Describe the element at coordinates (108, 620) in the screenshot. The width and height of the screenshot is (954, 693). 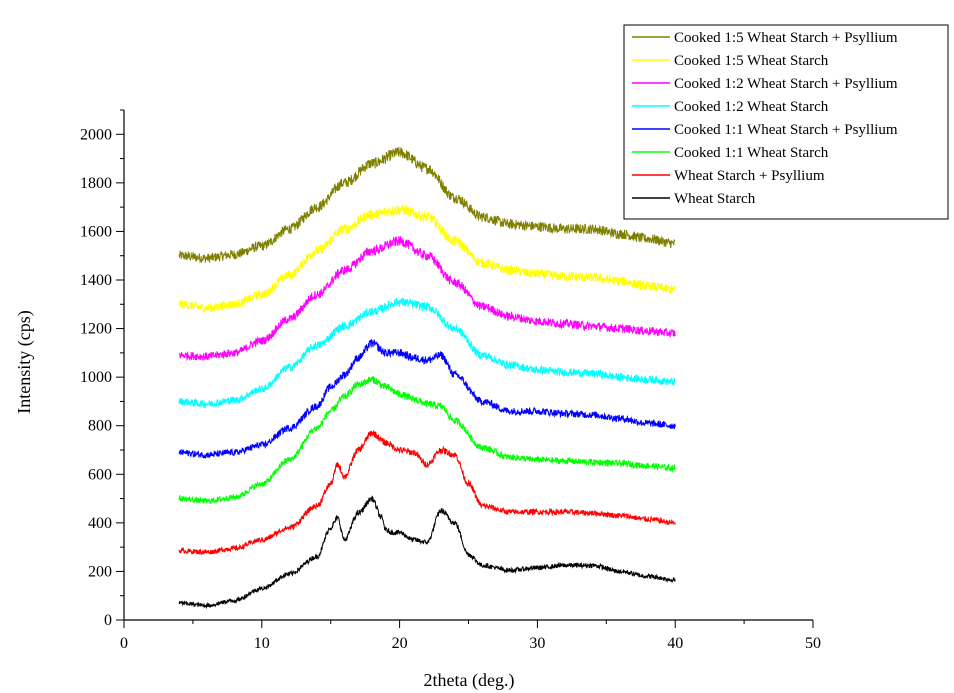
I see `y-tick-label: 0` at that location.